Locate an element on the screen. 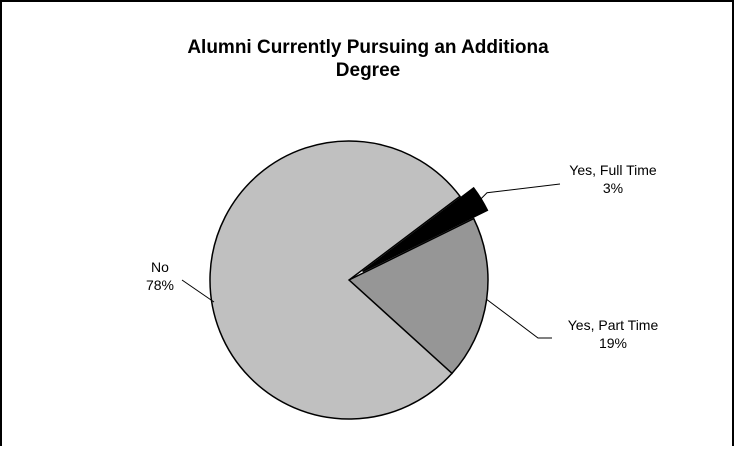 Image resolution: width=736 pixels, height=450 pixels. slice-label-full-time-value: 3% is located at coordinates (613, 188).